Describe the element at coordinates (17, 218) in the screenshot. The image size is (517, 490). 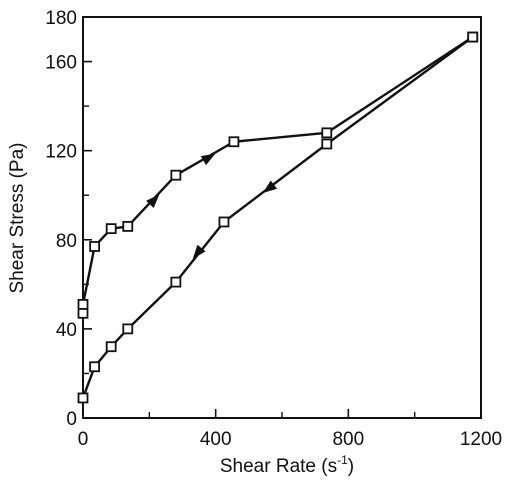
I see `y-axis-label: Shear Stress (Pa)` at that location.